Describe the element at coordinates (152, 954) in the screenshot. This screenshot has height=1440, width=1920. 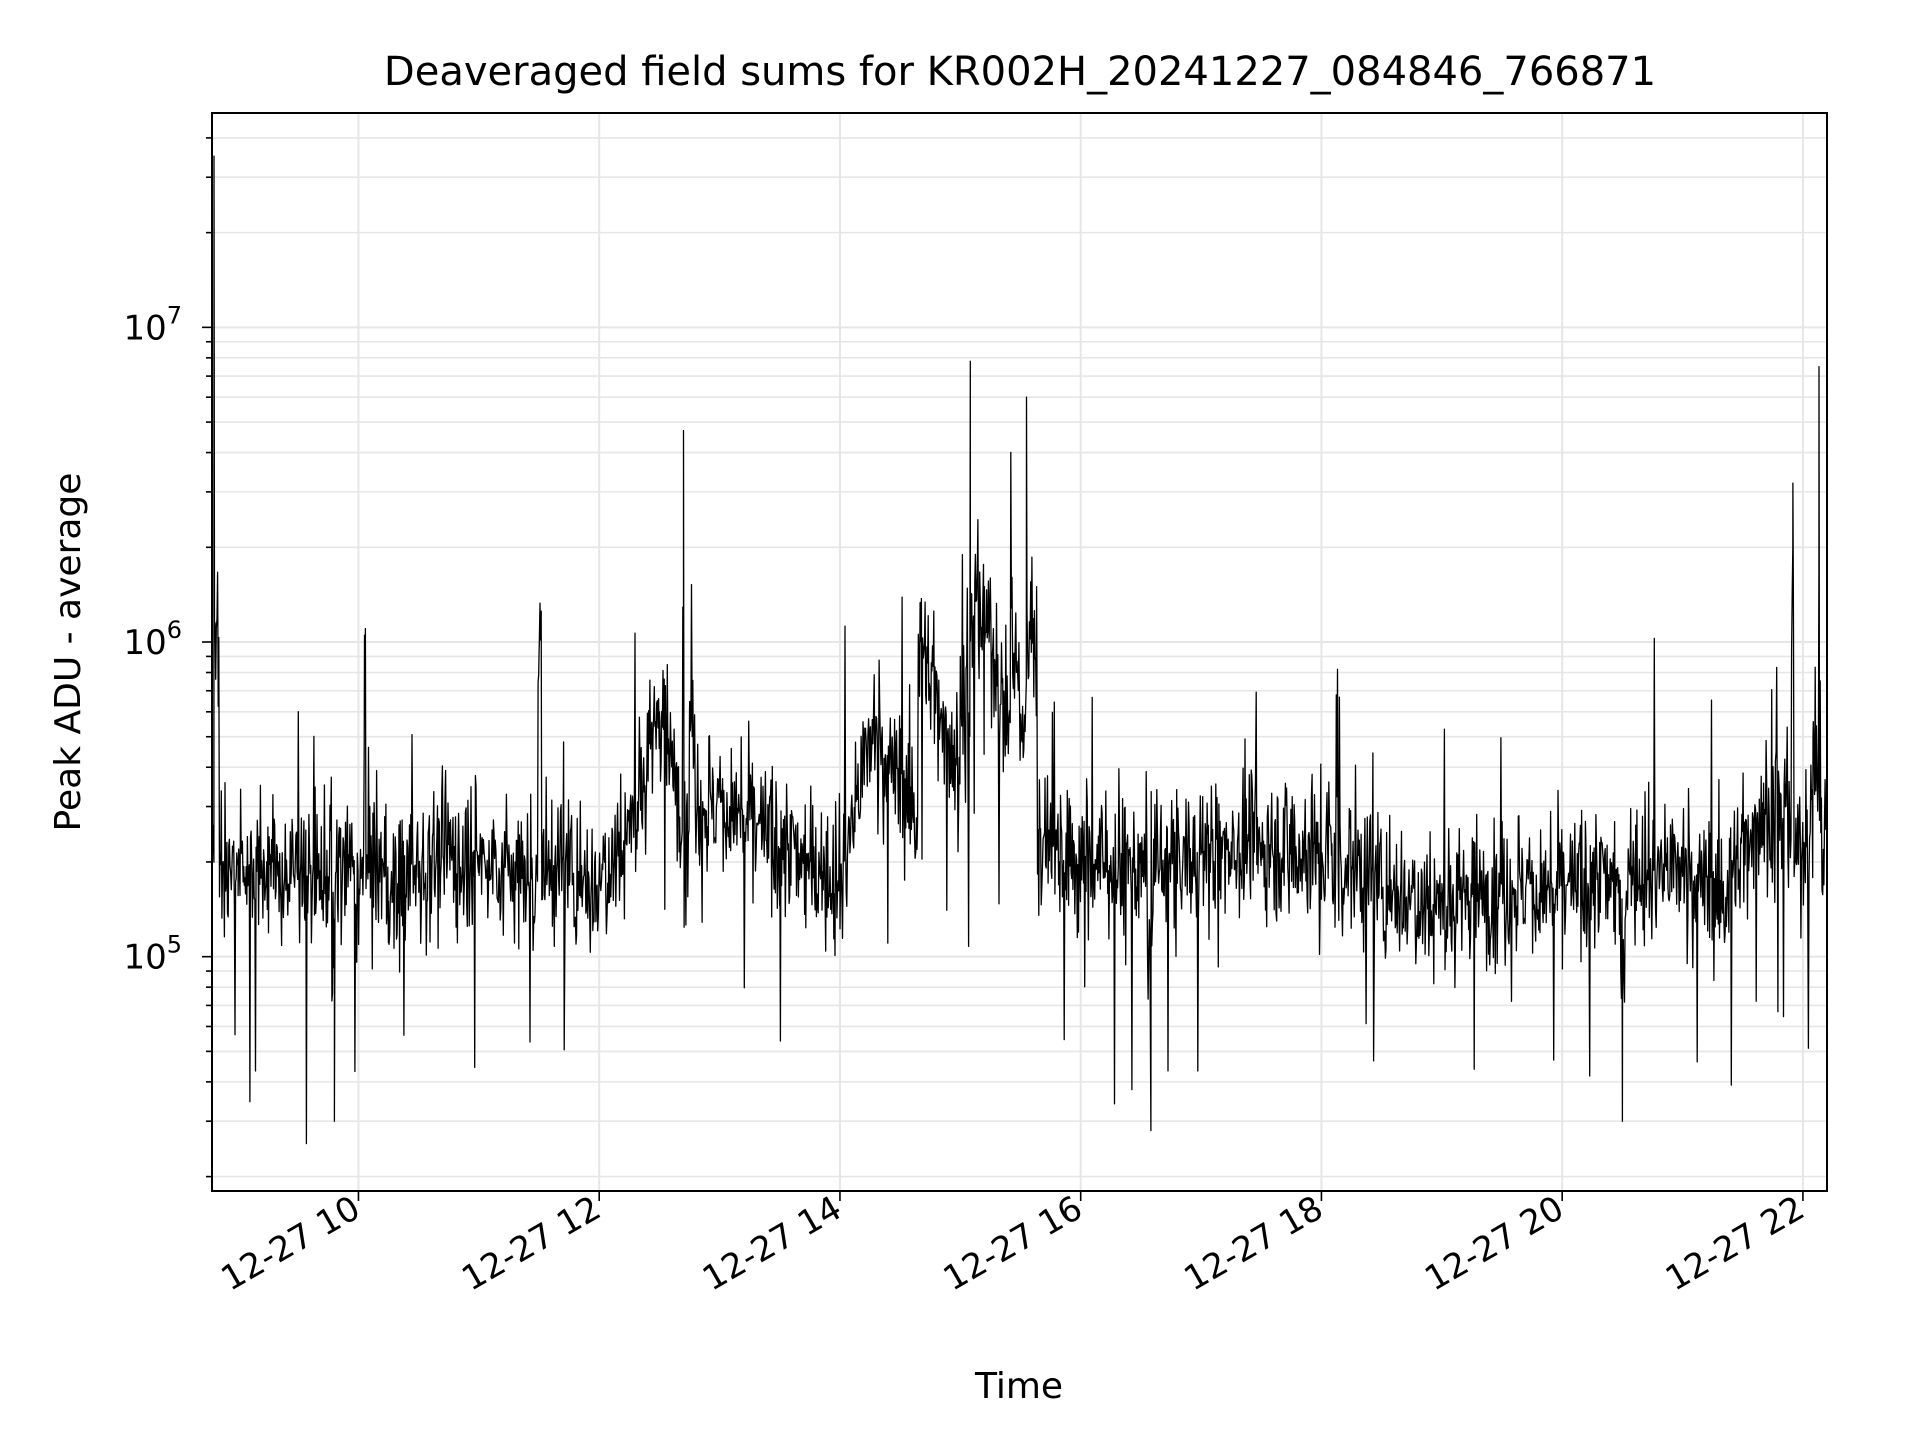
I see `y-tick-label: 10⁵` at that location.